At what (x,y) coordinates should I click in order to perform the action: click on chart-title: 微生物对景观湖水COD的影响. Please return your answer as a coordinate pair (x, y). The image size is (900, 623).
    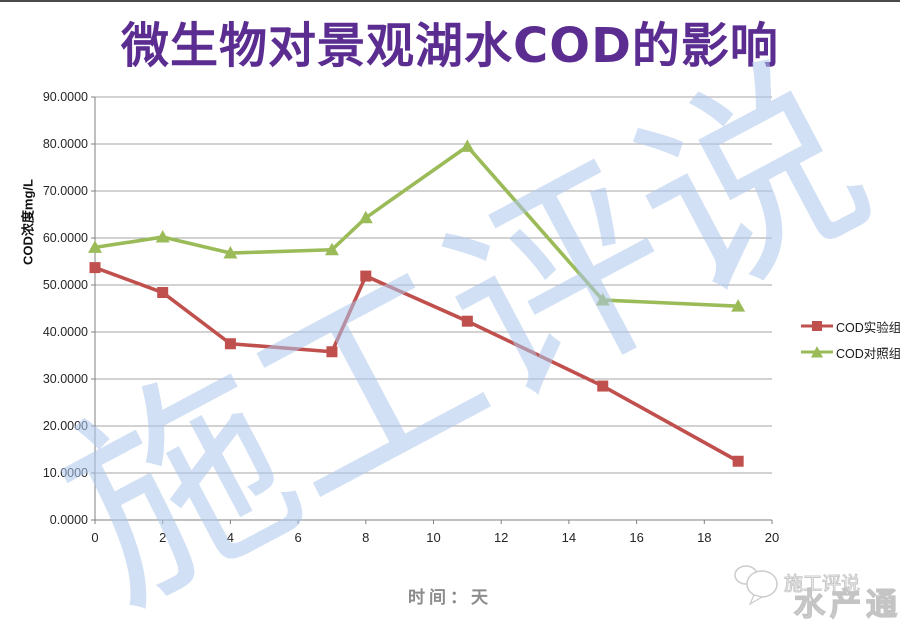
    Looking at the image, I should click on (450, 46).